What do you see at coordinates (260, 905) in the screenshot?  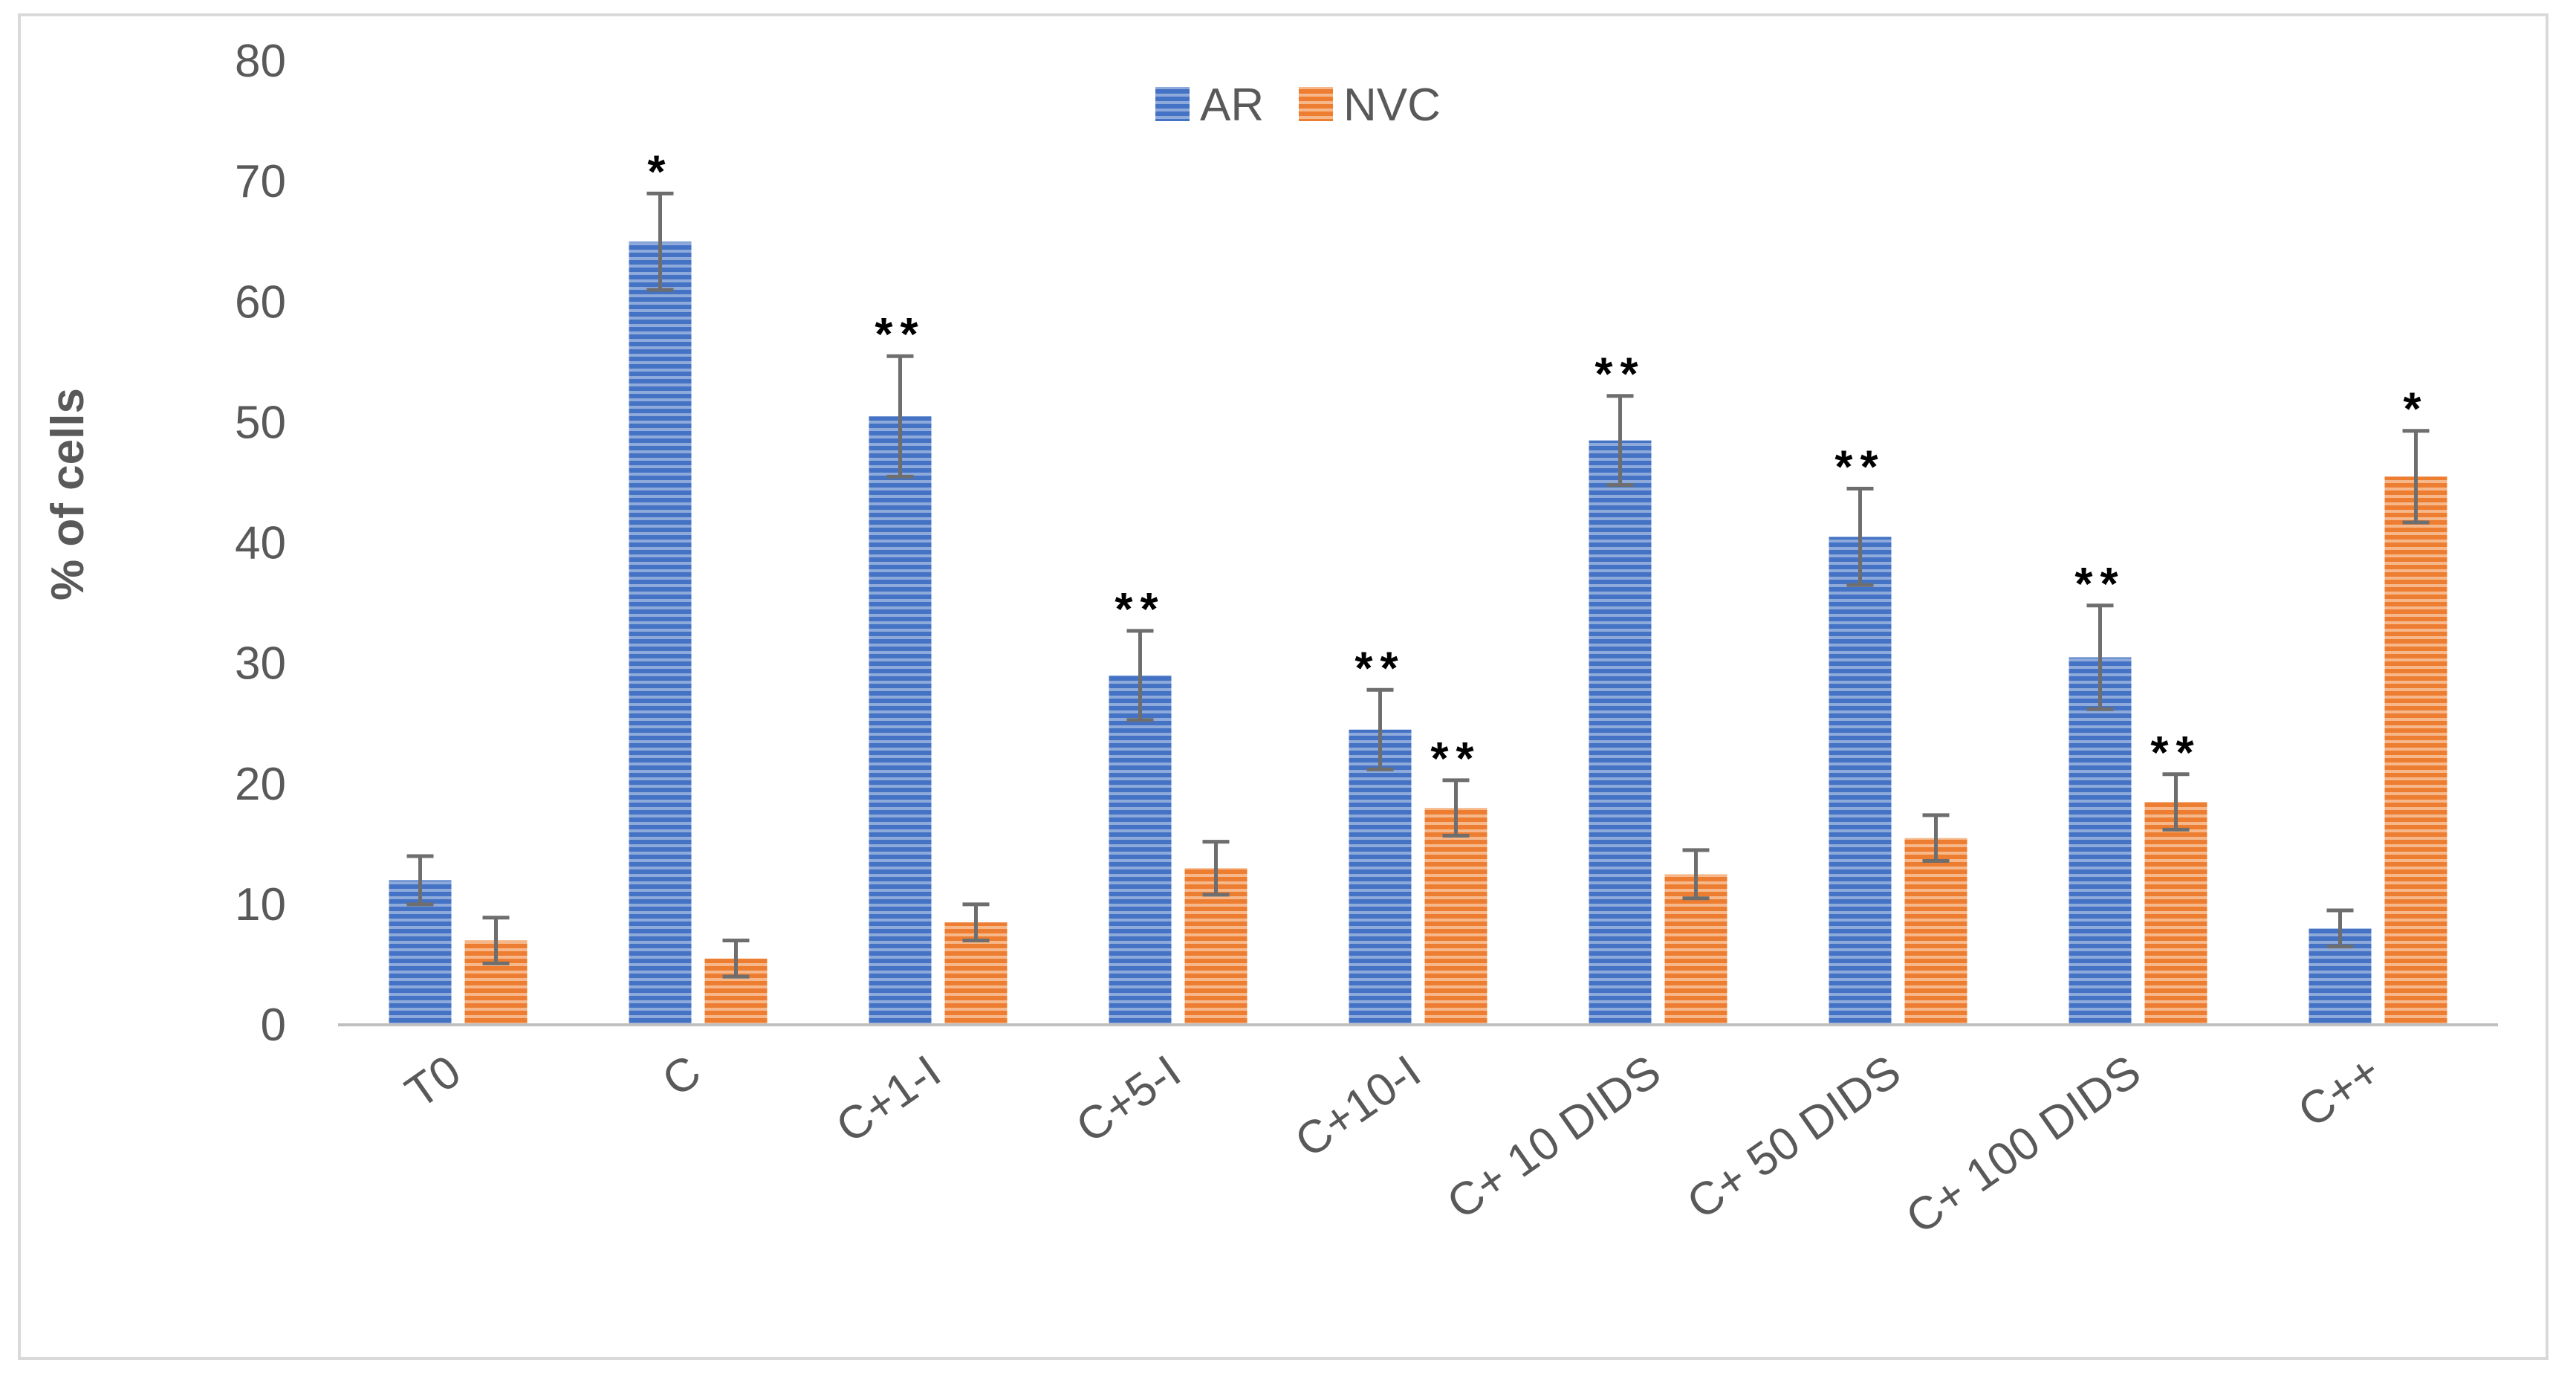 I see `y-tick-label: 10` at bounding box center [260, 905].